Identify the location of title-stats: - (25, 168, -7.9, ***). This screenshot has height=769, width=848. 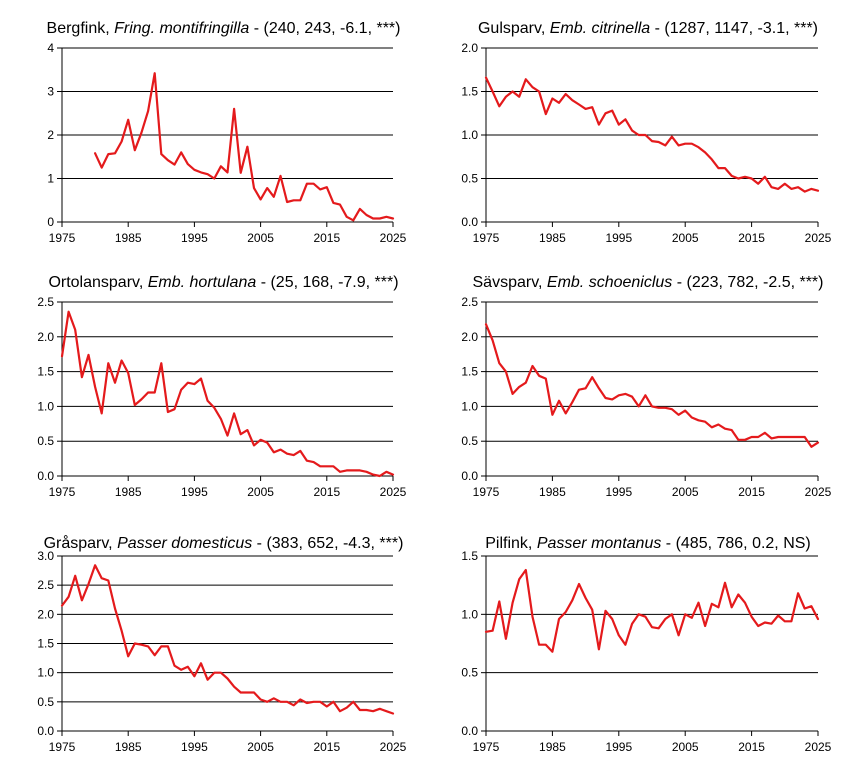
(327, 282).